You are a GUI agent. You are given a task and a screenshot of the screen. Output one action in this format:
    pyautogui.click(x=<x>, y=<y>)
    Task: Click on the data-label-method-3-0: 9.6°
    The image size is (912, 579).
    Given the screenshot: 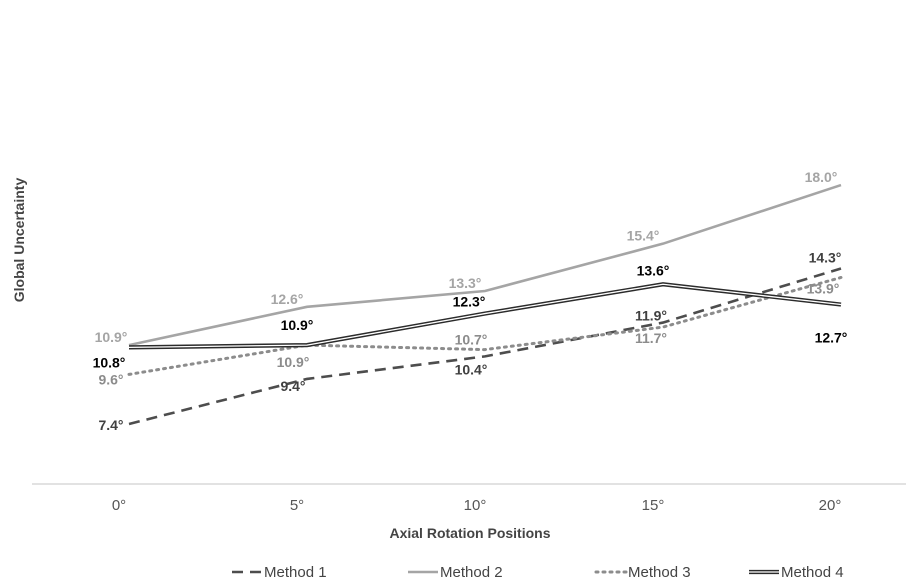 What is the action you would take?
    pyautogui.click(x=110, y=379)
    